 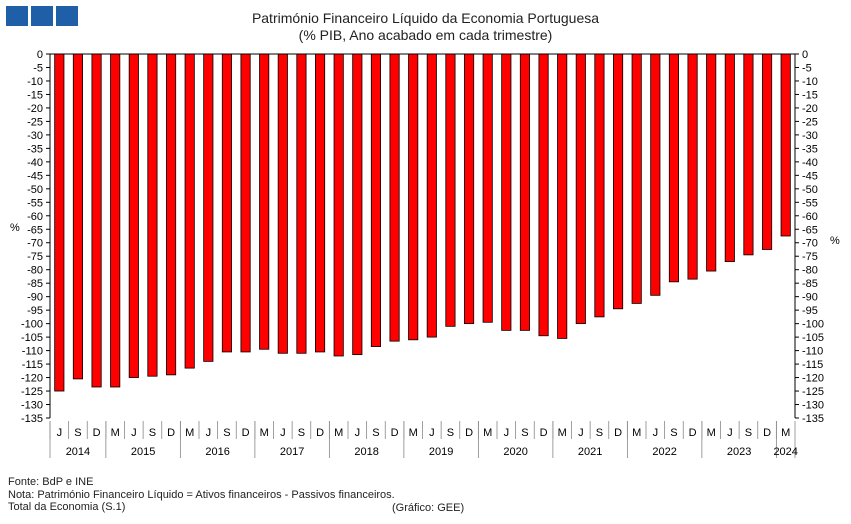 What do you see at coordinates (810, 271) in the screenshot?
I see `y-tick-label-right: -80` at bounding box center [810, 271].